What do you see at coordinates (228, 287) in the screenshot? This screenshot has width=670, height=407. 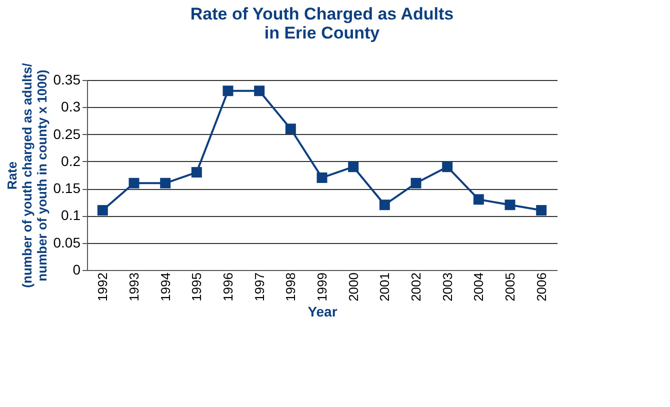 I see `x-tick-label: 1996` at bounding box center [228, 287].